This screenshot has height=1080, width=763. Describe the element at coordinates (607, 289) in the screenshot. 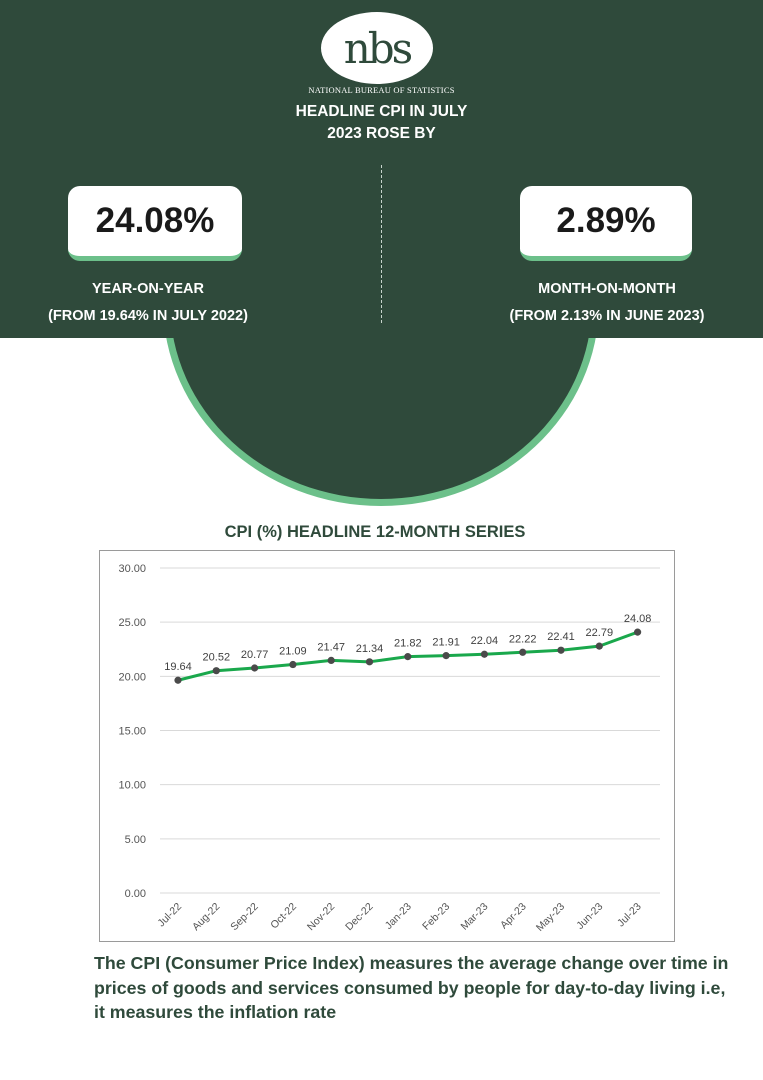

I see `mom-label: MONTH-ON-MONTH` at that location.